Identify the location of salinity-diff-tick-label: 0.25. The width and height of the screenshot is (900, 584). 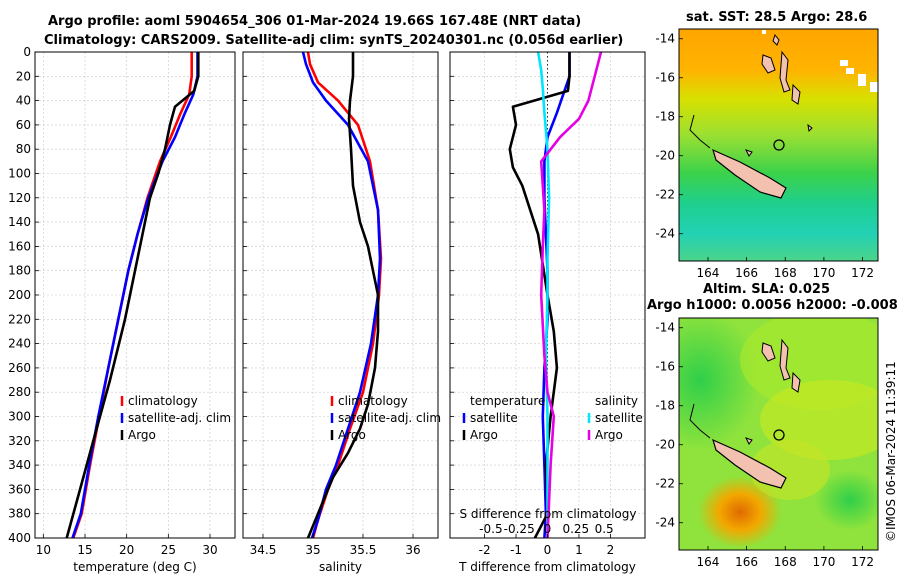
(575, 529).